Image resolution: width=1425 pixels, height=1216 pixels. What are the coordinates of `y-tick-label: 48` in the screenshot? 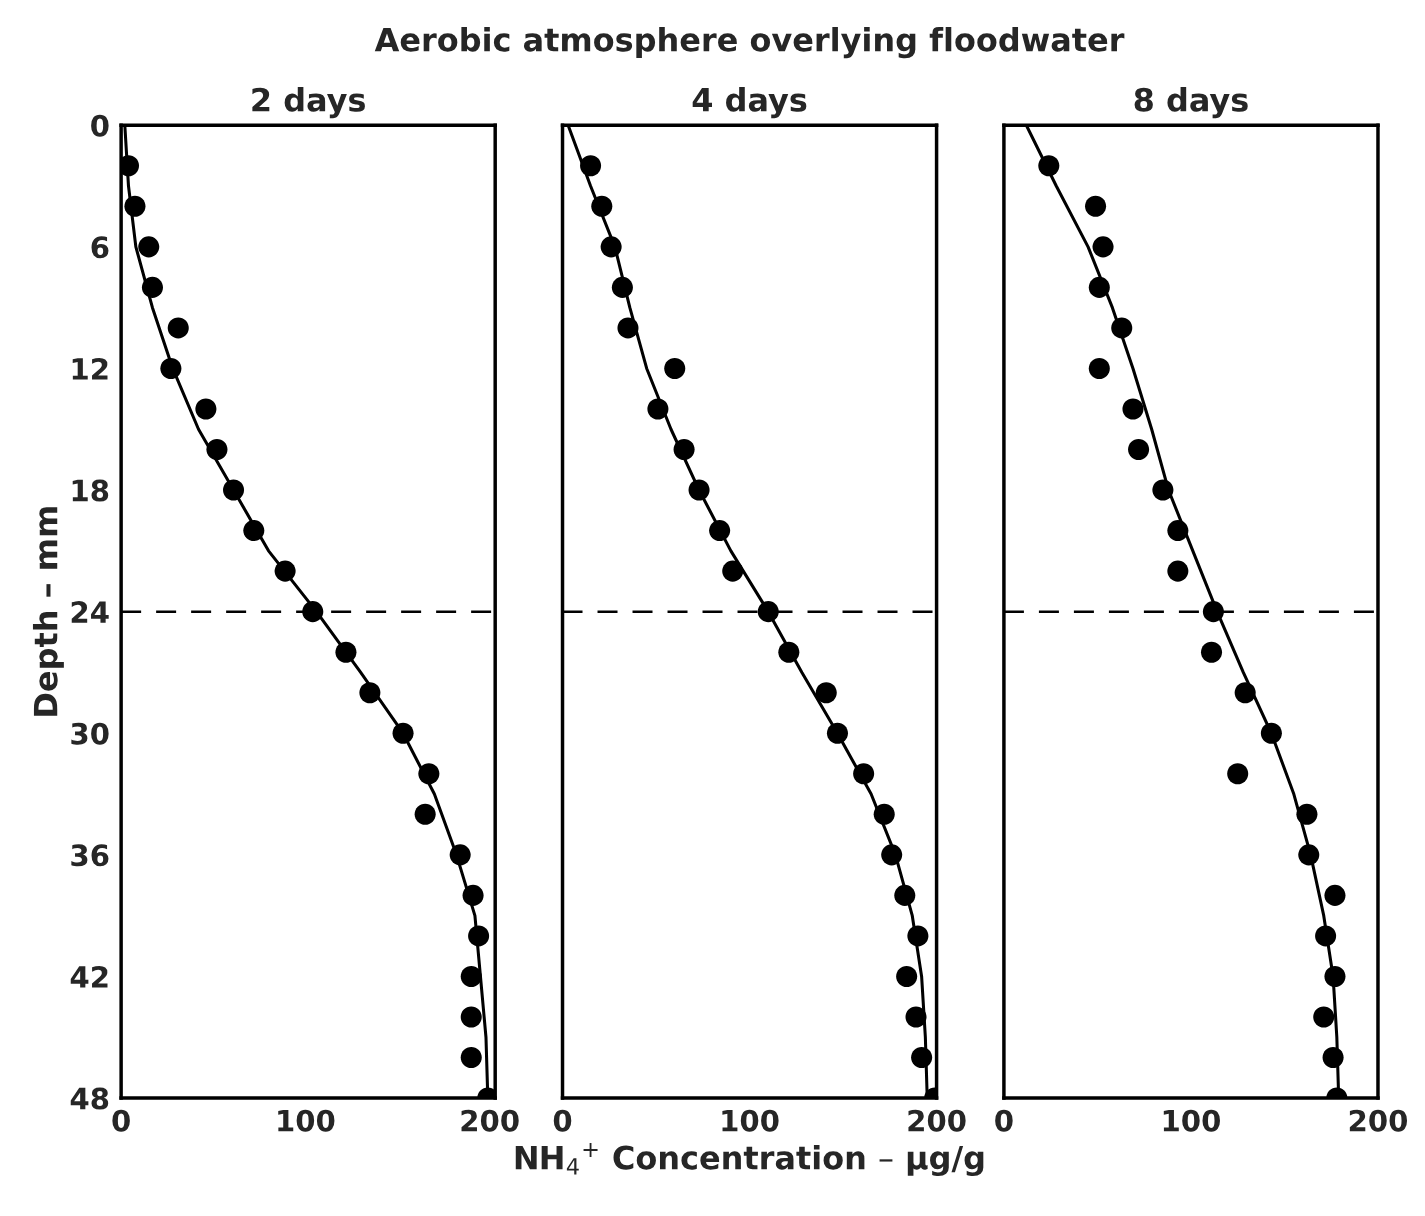 It's located at (89, 1098).